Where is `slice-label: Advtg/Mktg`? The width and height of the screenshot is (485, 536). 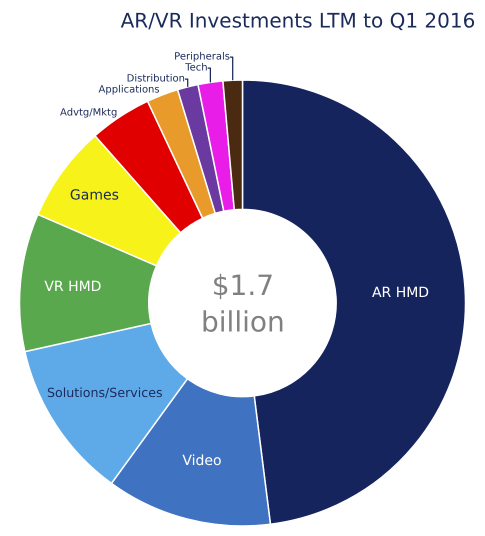 slice-label: Advtg/Mktg is located at coordinates (89, 112).